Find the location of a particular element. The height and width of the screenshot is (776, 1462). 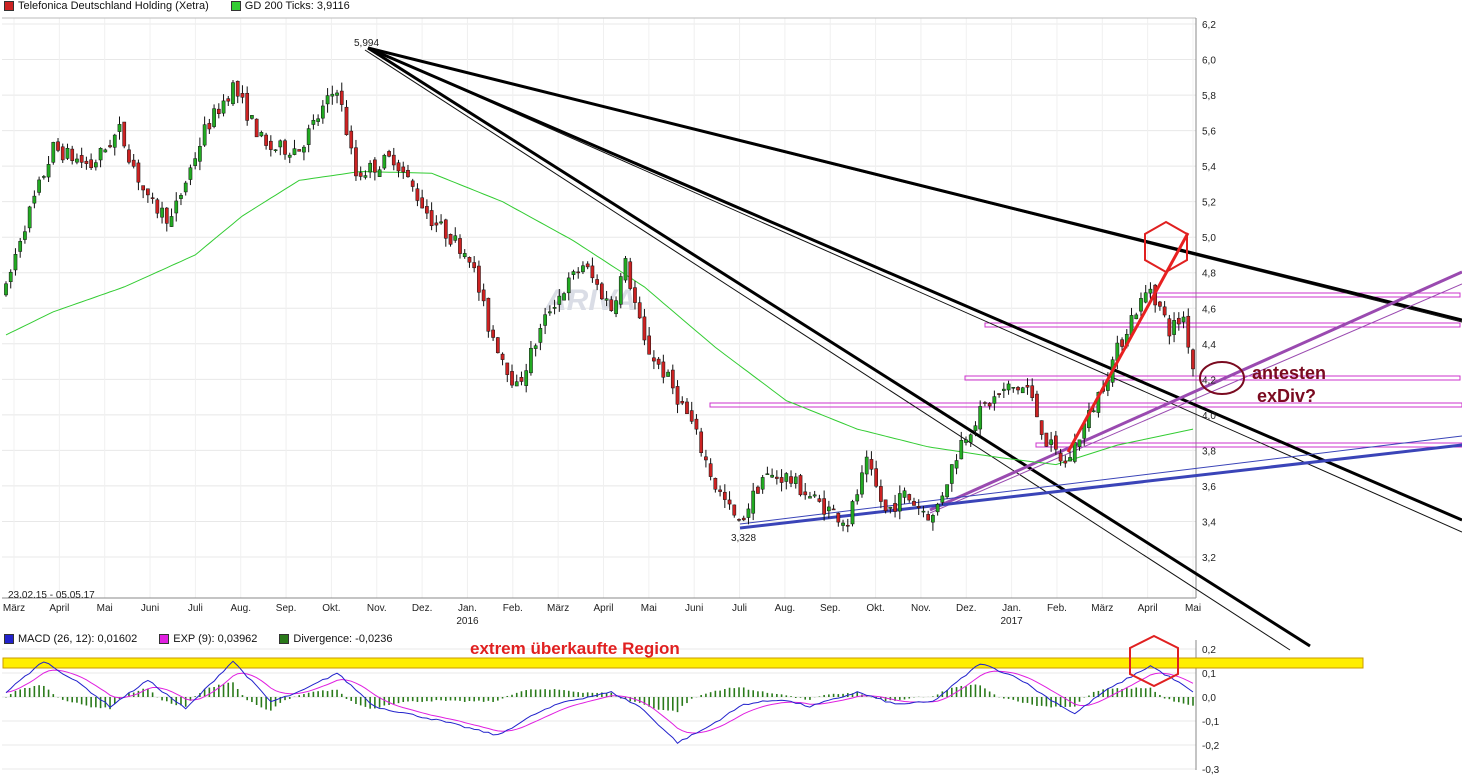

legend-swatch-price is located at coordinates (9, 6).